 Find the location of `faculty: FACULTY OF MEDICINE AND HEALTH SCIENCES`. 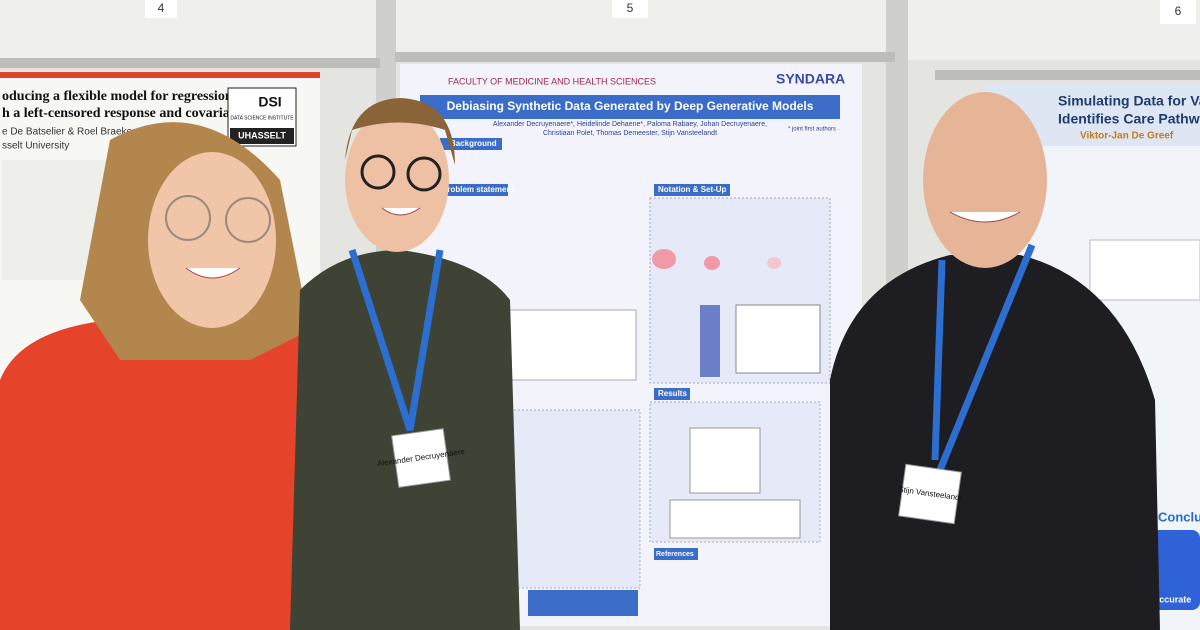

faculty: FACULTY OF MEDICINE AND HEALTH SCIENCES is located at coordinates (552, 81).